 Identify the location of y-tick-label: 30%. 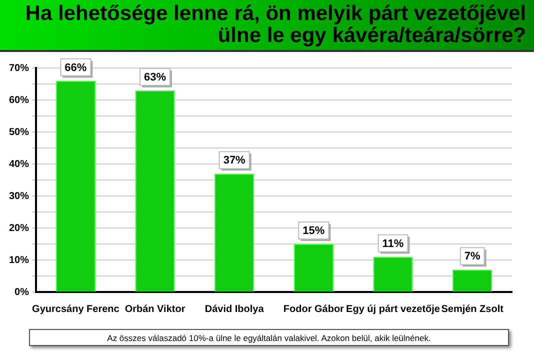
(19, 196).